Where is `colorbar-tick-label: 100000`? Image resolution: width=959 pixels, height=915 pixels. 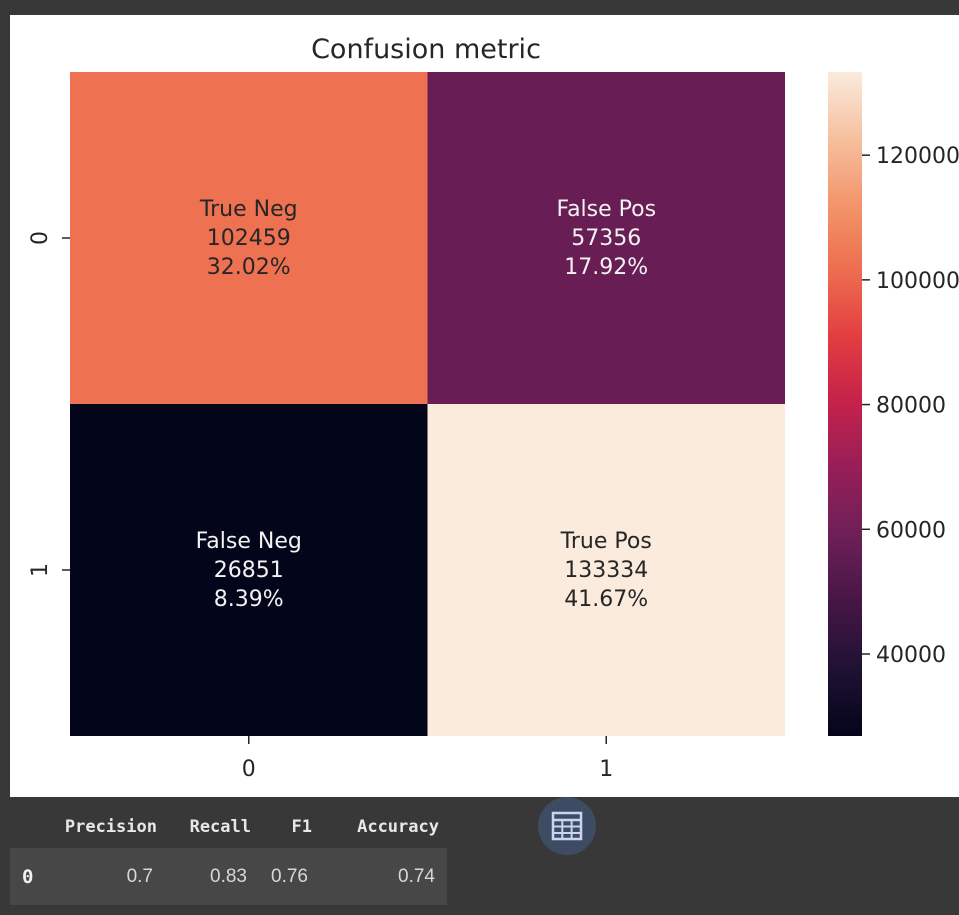 colorbar-tick-label: 100000 is located at coordinates (917, 281).